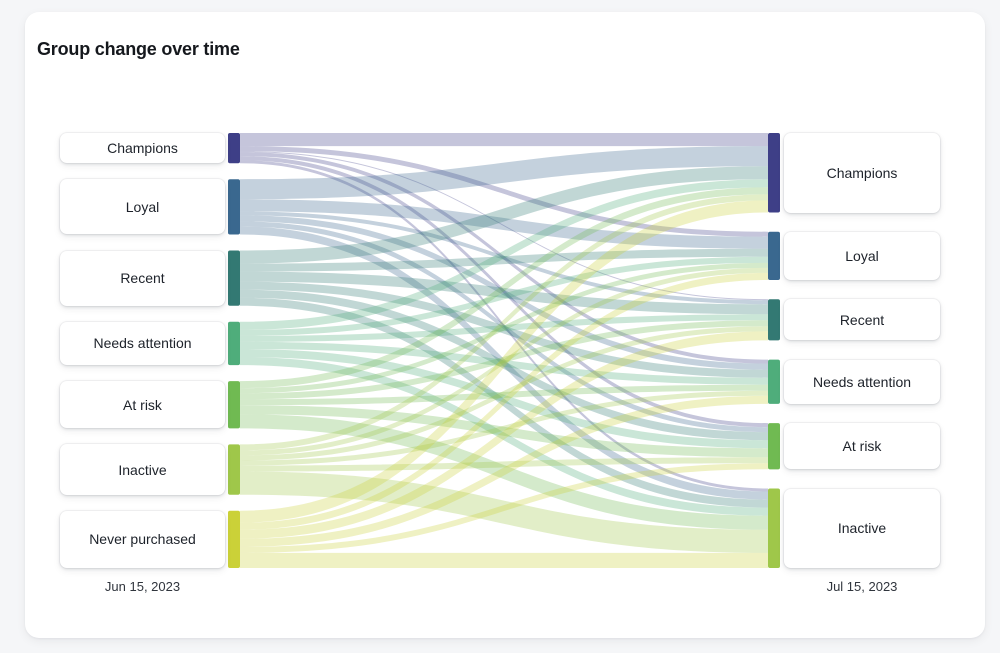 Image resolution: width=1000 pixels, height=653 pixels. What do you see at coordinates (774, 381) in the screenshot?
I see `sankey-node-right-needs-attention` at bounding box center [774, 381].